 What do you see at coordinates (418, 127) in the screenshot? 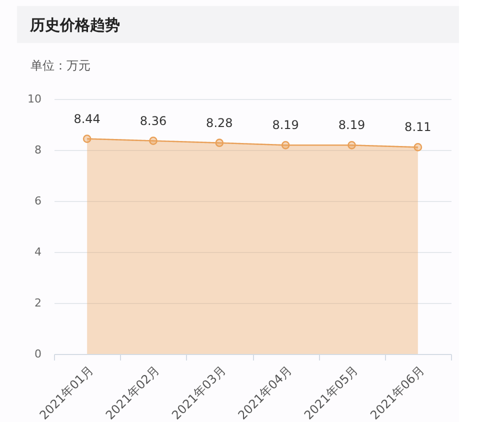
I see `data-label: 8.11` at bounding box center [418, 127].